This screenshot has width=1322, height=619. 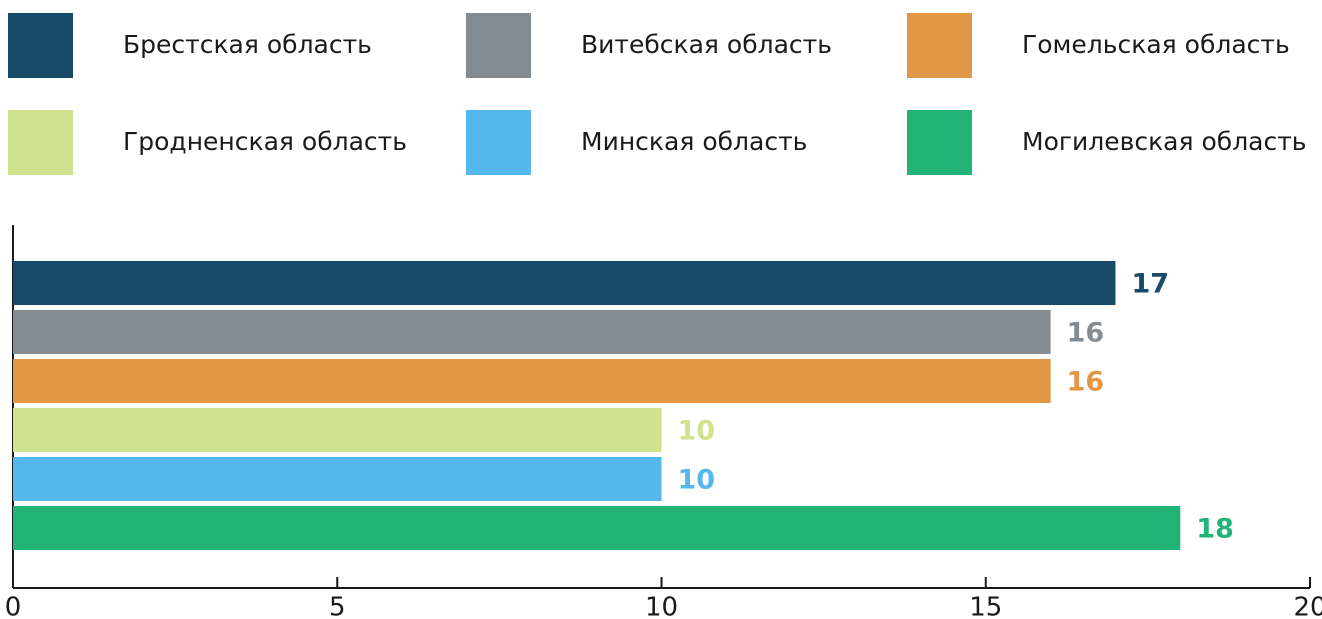 What do you see at coordinates (1150, 284) in the screenshot?
I see `value-label: 17` at bounding box center [1150, 284].